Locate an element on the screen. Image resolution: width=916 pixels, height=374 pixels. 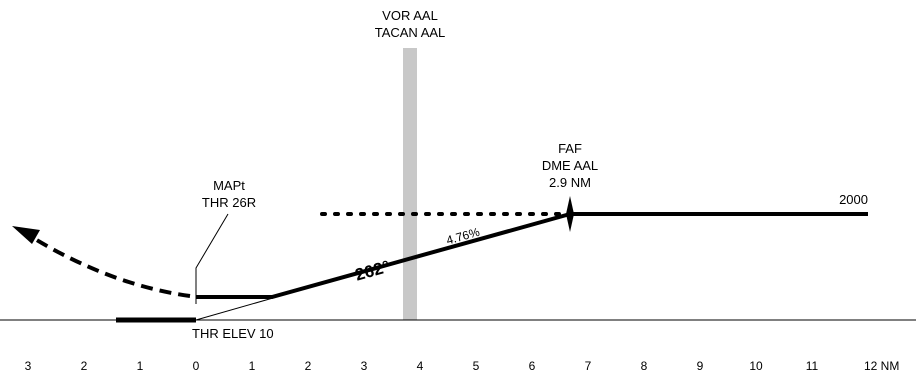
scale-tick-label: 12 NM is located at coordinates (881, 366).